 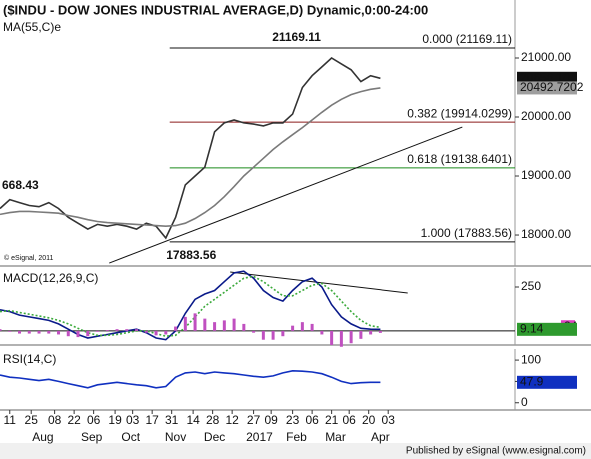 I want to click on value-tag-label: 9.14, so click(x=532, y=329).